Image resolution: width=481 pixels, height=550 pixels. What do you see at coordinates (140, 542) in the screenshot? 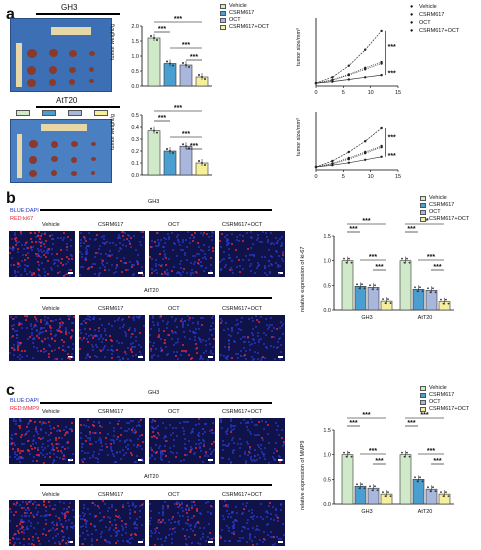
I see `scale-bar` at bounding box center [140, 542].